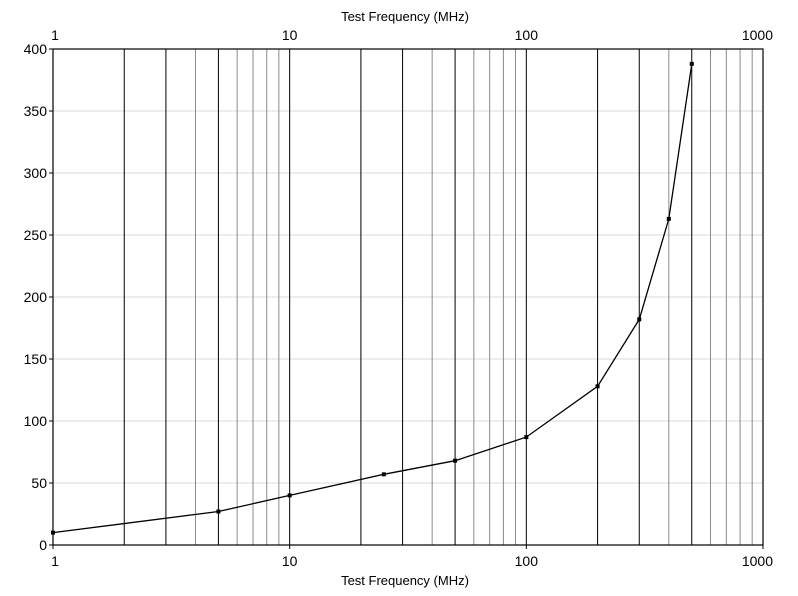 Image resolution: width=798 pixels, height=596 pixels. I want to click on x-tick-label-top: 10, so click(290, 35).